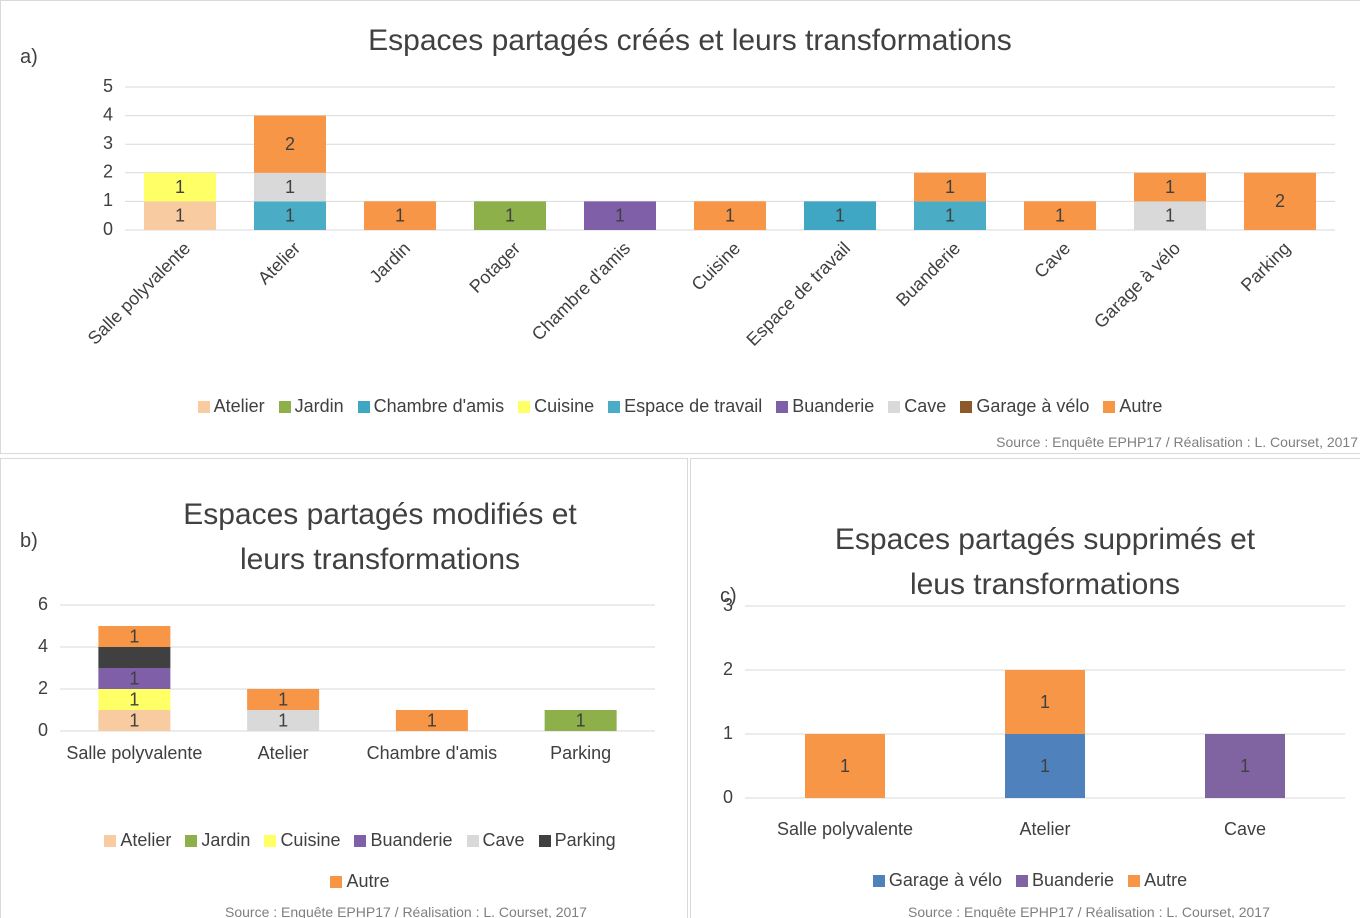 This screenshot has width=1360, height=918. Describe the element at coordinates (728, 596) in the screenshot. I see `panel-label: c)` at that location.